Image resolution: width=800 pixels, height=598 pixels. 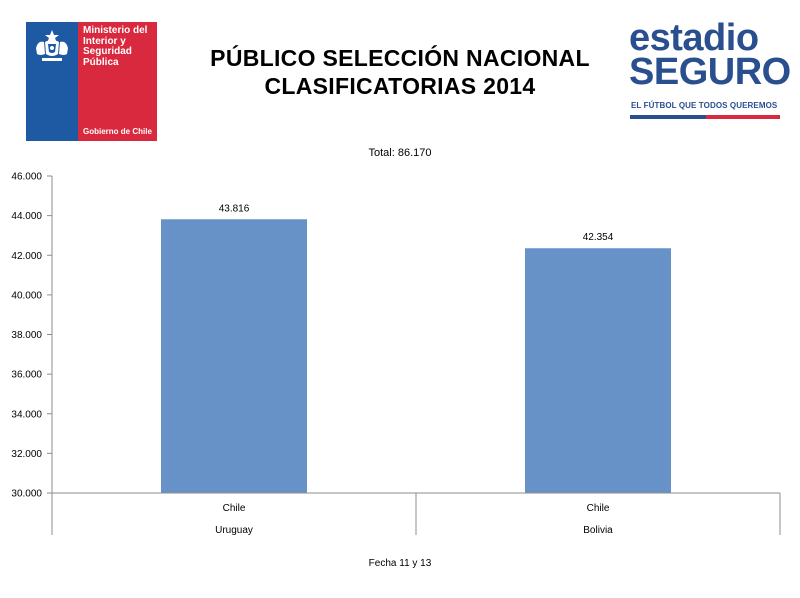 I want to click on y-tick-label: 38.000, so click(x=26, y=335).